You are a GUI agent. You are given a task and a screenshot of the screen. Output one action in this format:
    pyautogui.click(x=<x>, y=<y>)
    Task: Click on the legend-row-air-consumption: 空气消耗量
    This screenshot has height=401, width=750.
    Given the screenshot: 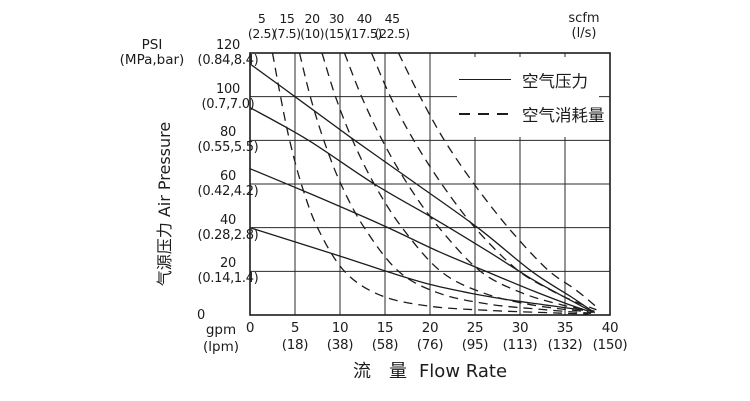 What is the action you would take?
    pyautogui.click(x=531, y=114)
    